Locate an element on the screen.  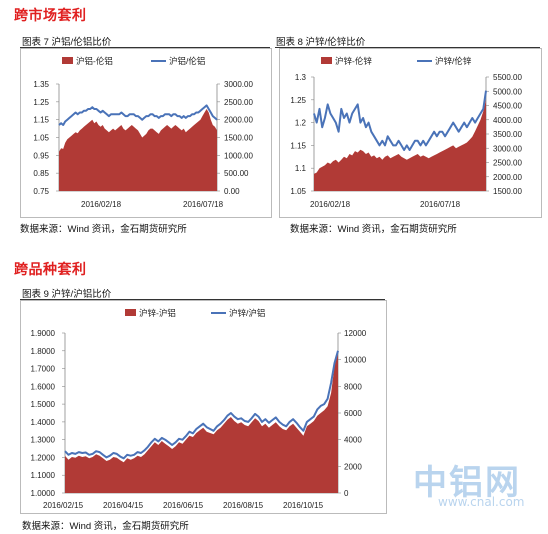
y-right-tick-label: 1000.00 is located at coordinates (238, 155).